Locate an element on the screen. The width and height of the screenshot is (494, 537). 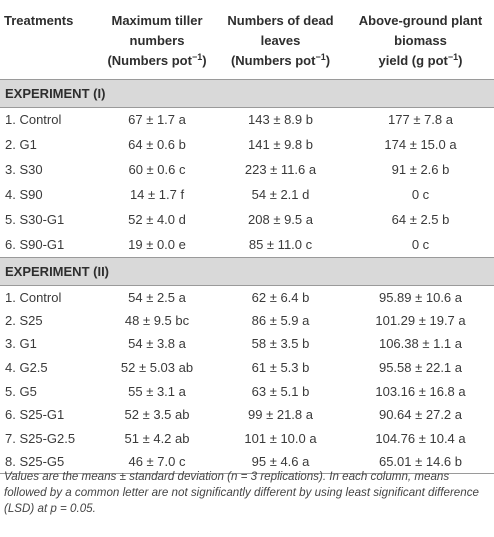
header-dead-leaves: Numbers of dead leaves (Numbers pot−1) is located at coordinates (280, 40).